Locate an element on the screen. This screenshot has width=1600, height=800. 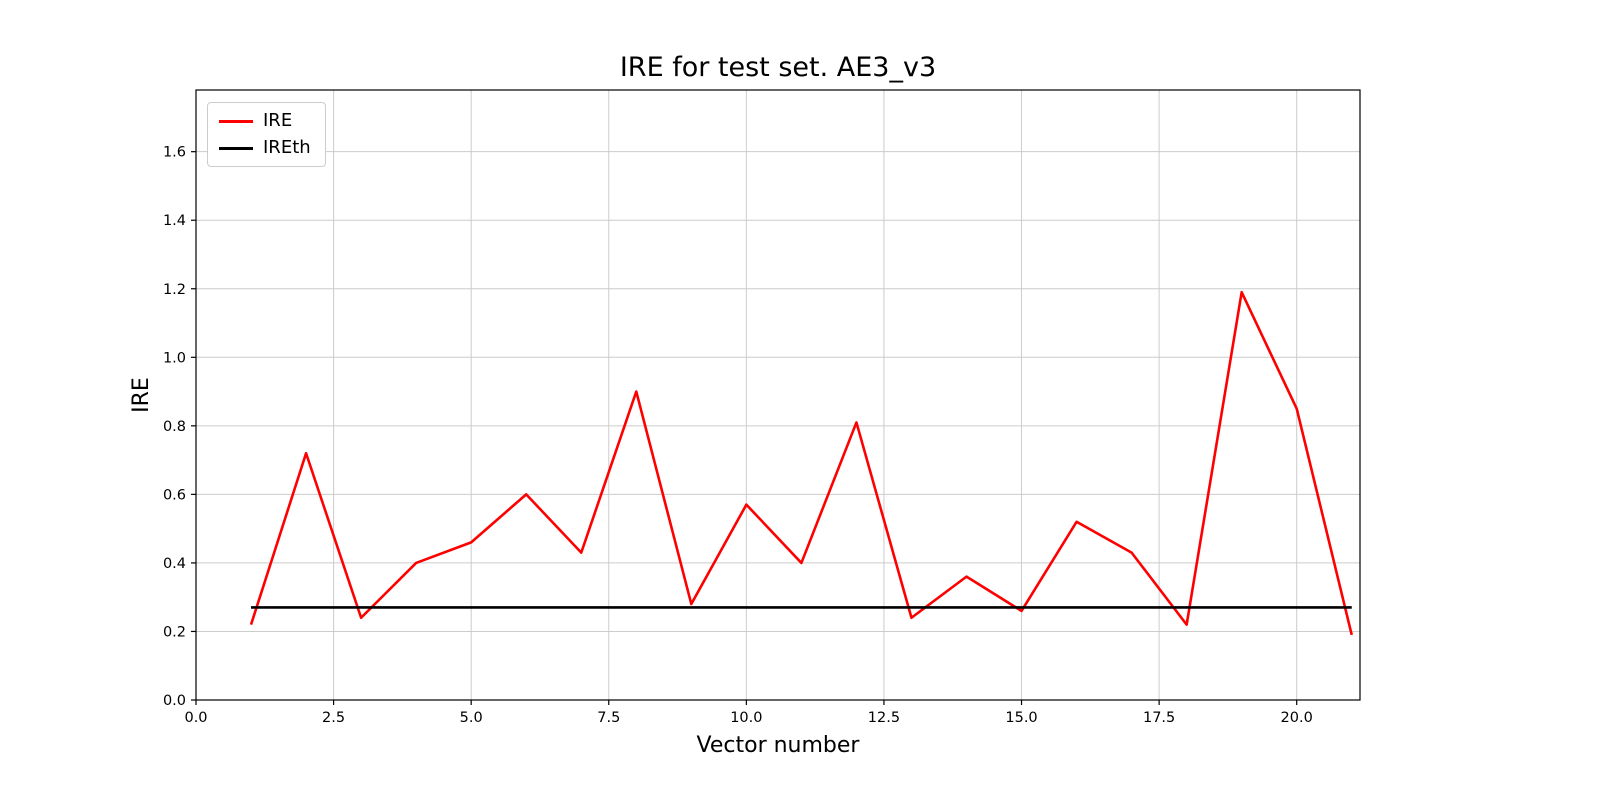
x-tick-label: 0.0 is located at coordinates (195, 718).